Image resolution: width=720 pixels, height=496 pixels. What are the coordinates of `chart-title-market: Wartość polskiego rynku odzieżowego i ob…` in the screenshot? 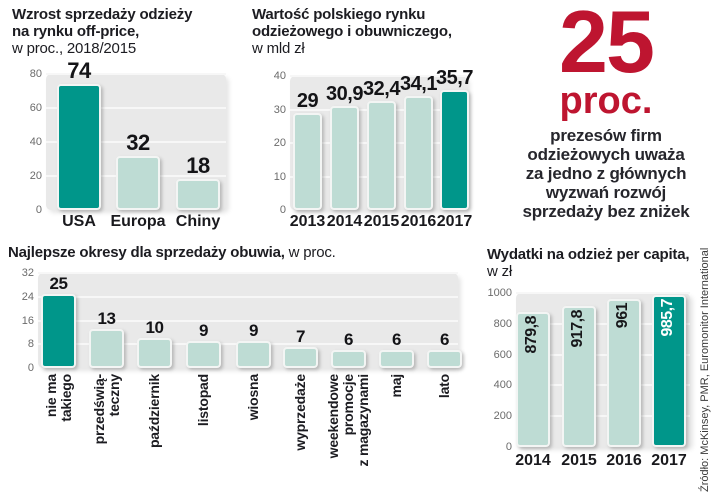 It's located at (369, 31).